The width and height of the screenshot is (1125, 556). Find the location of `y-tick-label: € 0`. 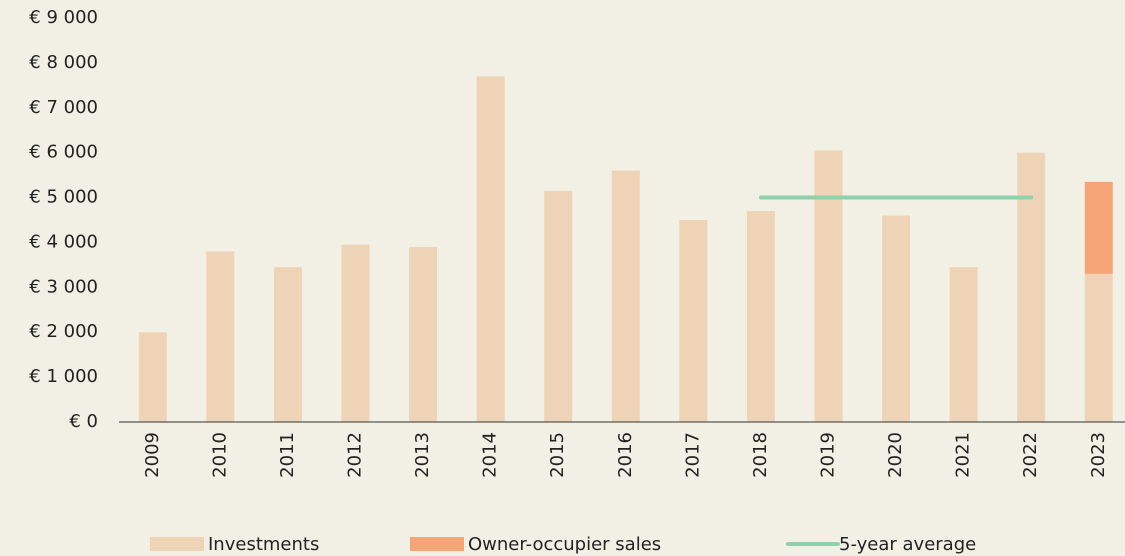

y-tick-label: € 0 is located at coordinates (83, 421).